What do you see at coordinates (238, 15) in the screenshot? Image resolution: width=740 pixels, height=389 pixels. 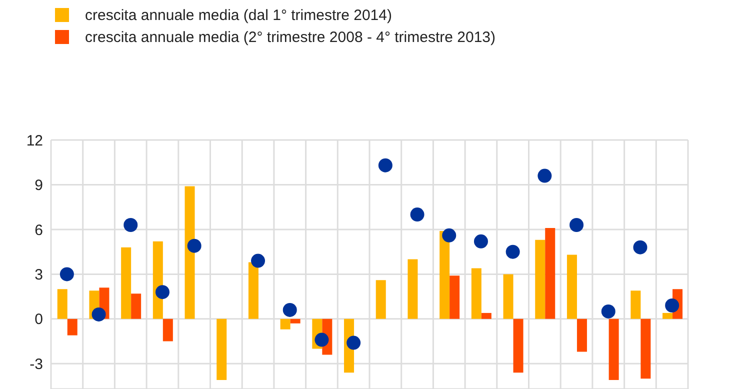 I see `legend-label: crescita annuale media (dal 1° trimestre 2014)` at bounding box center [238, 15].